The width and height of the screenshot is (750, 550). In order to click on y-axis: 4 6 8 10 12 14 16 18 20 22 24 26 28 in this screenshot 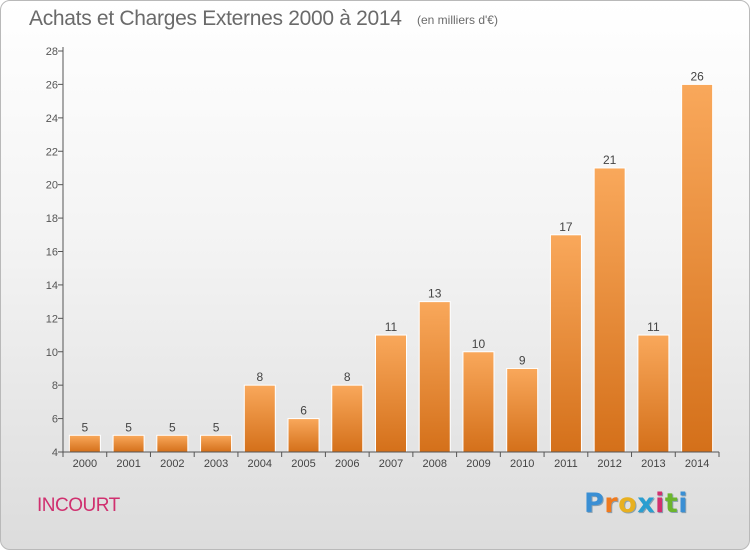, I will do `click(55, 252)`.